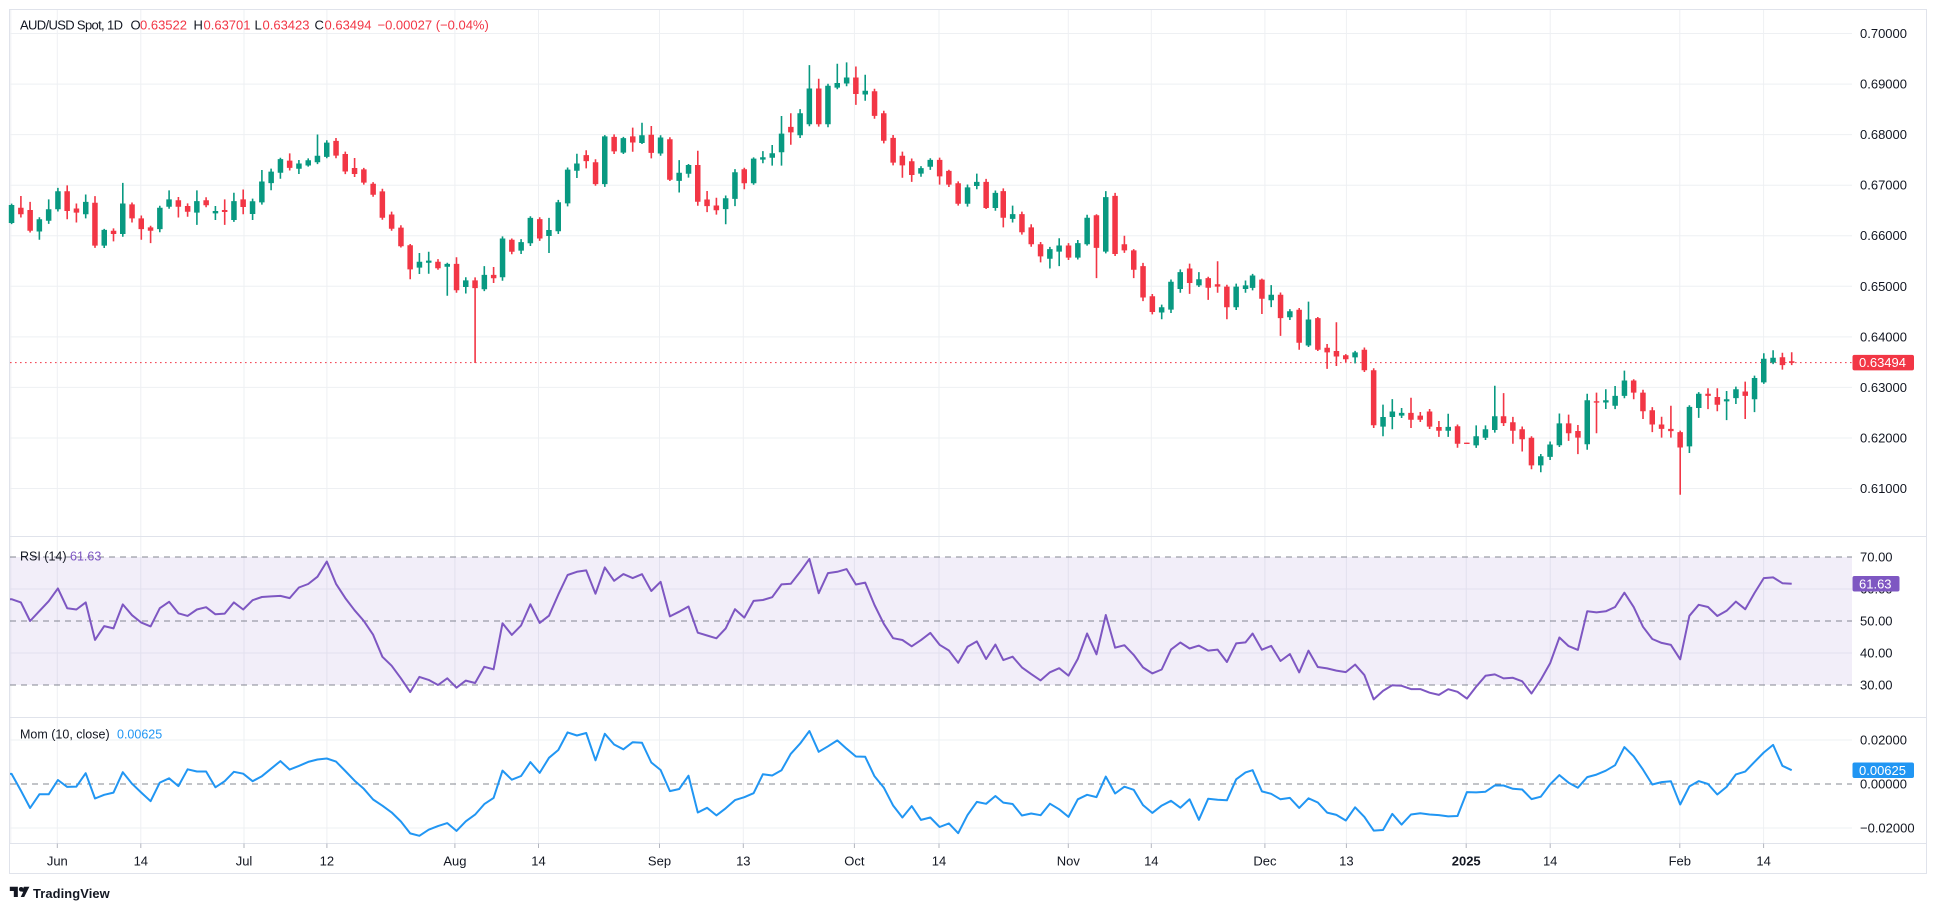  Describe the element at coordinates (1883, 33) in the screenshot. I see `svg-text: 0.70000` at that location.